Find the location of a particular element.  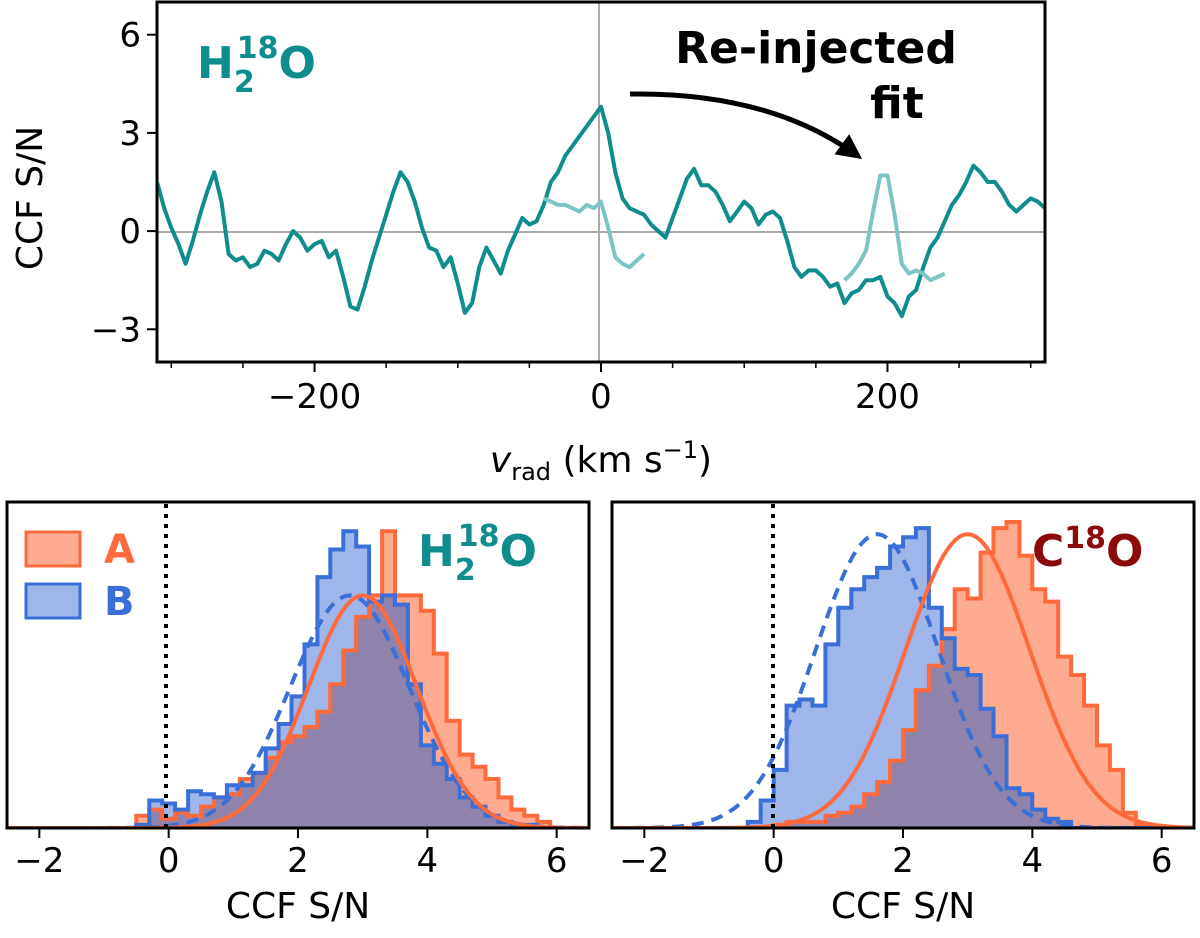

bl-x-ticks: −2 0 2 4 6 is located at coordinates (290, 854).